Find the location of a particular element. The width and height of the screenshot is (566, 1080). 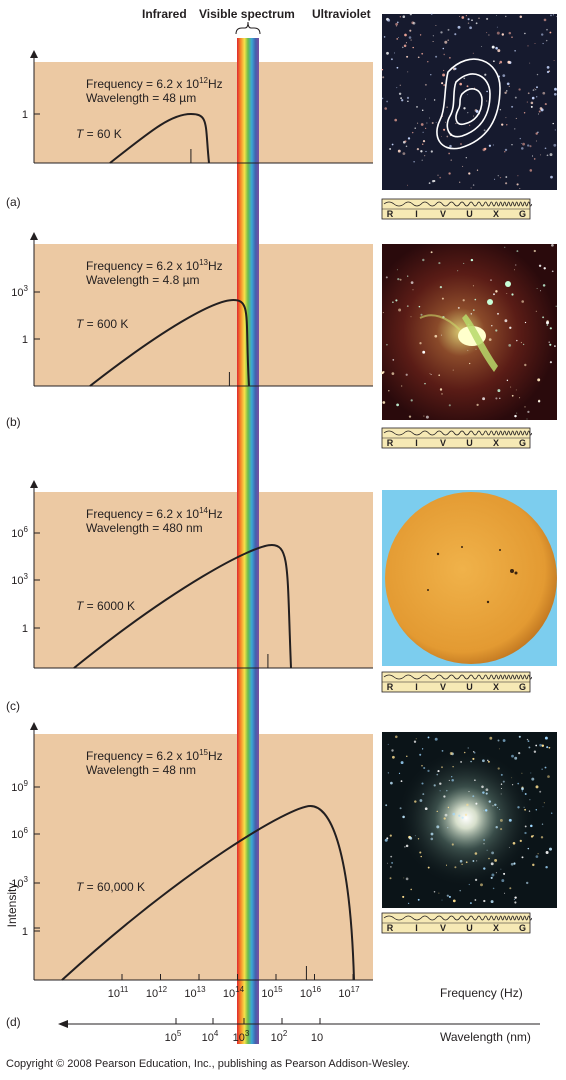

temperature-label: T = 60 K is located at coordinates (99, 134).